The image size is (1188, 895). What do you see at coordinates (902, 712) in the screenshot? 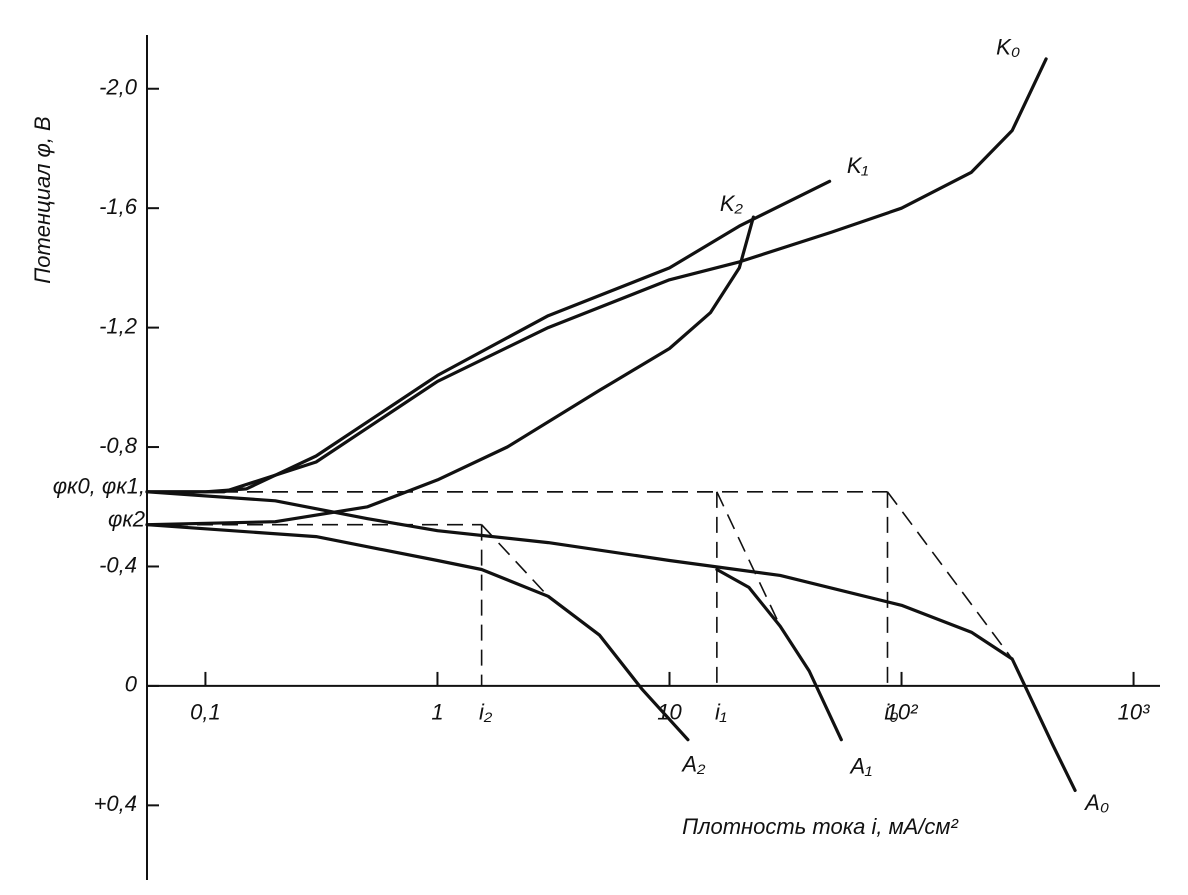
I see `x-tick-label: 10²` at bounding box center [902, 712].